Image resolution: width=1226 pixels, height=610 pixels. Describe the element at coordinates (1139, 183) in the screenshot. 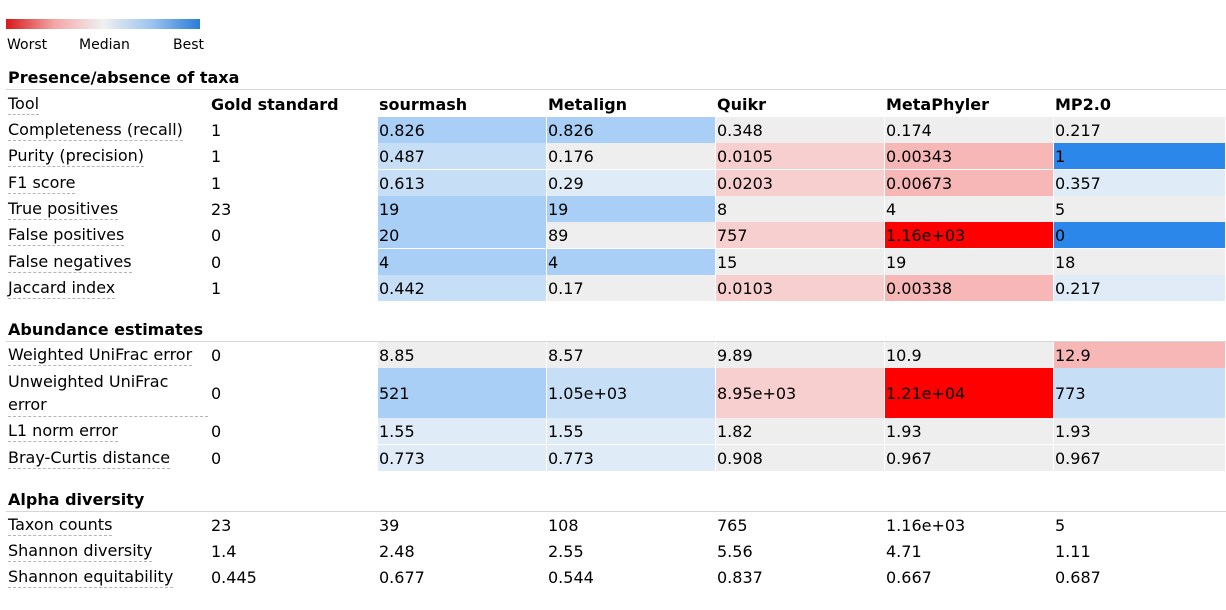

I see `metric-value-cell: 0.357` at that location.